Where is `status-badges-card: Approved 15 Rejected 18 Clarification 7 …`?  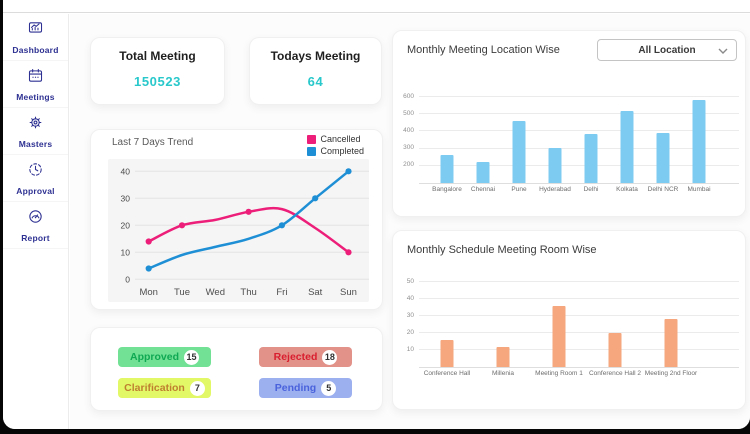 status-badges-card: Approved 15 Rejected 18 Clarification 7 … is located at coordinates (236, 369).